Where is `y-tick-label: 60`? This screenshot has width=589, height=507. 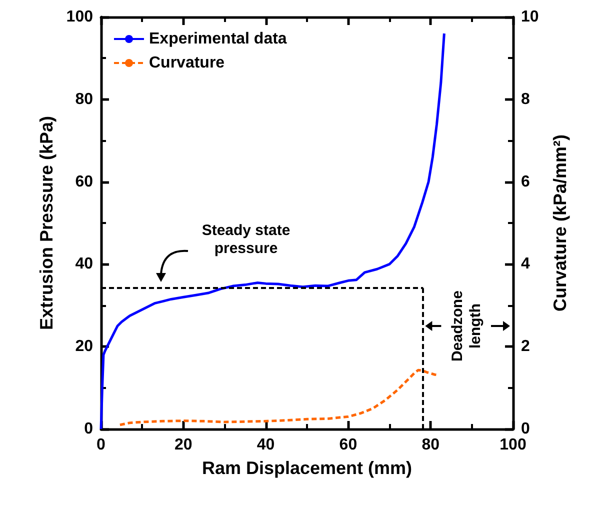
y-tick-label: 60 is located at coordinates (84, 181).